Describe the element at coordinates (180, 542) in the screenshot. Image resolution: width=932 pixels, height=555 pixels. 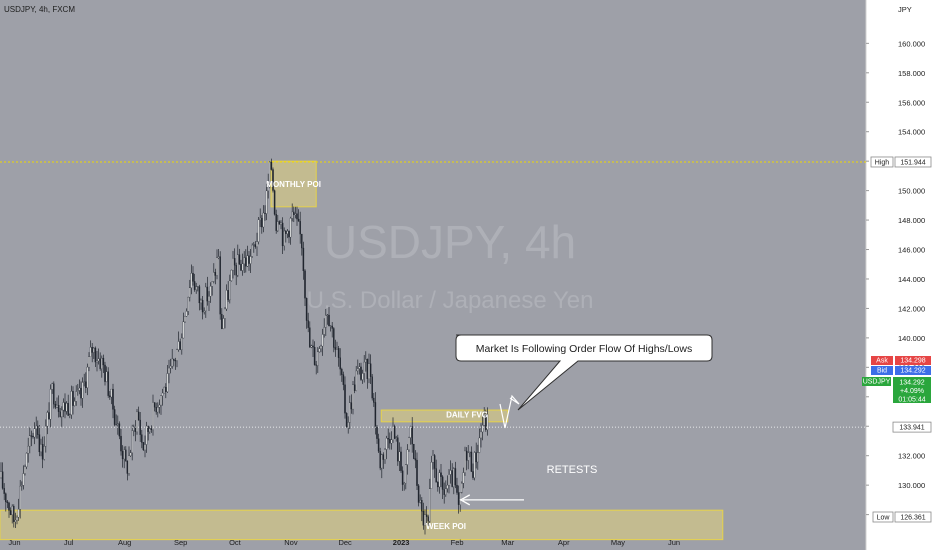
I see `x-tick-label: Sep` at that location.